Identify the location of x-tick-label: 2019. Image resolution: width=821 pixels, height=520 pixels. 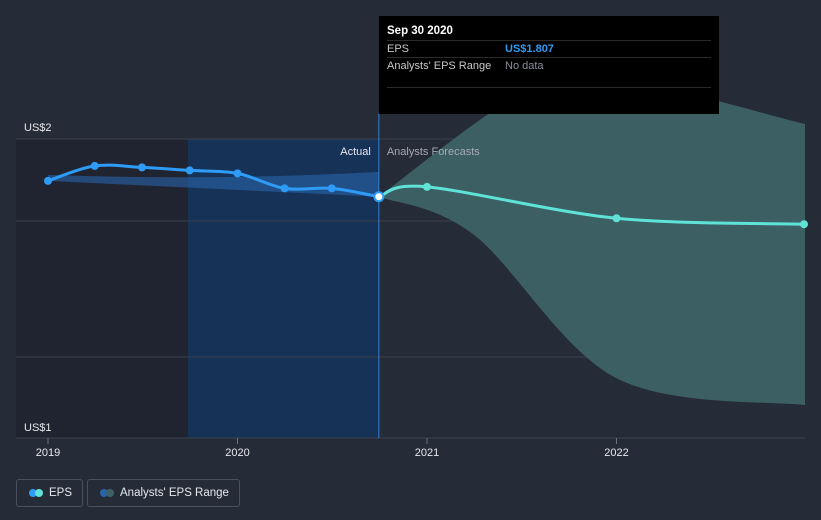
(48, 453).